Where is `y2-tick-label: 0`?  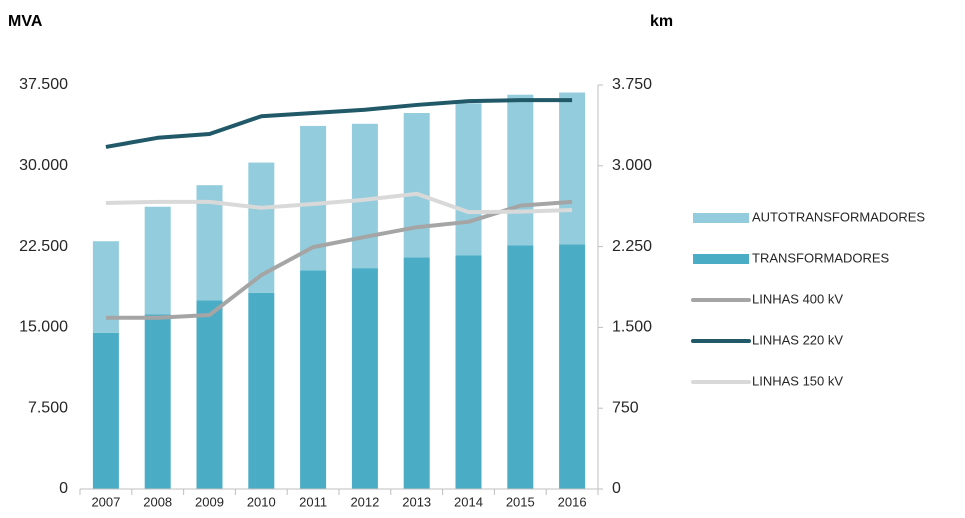 y2-tick-label: 0 is located at coordinates (616, 488).